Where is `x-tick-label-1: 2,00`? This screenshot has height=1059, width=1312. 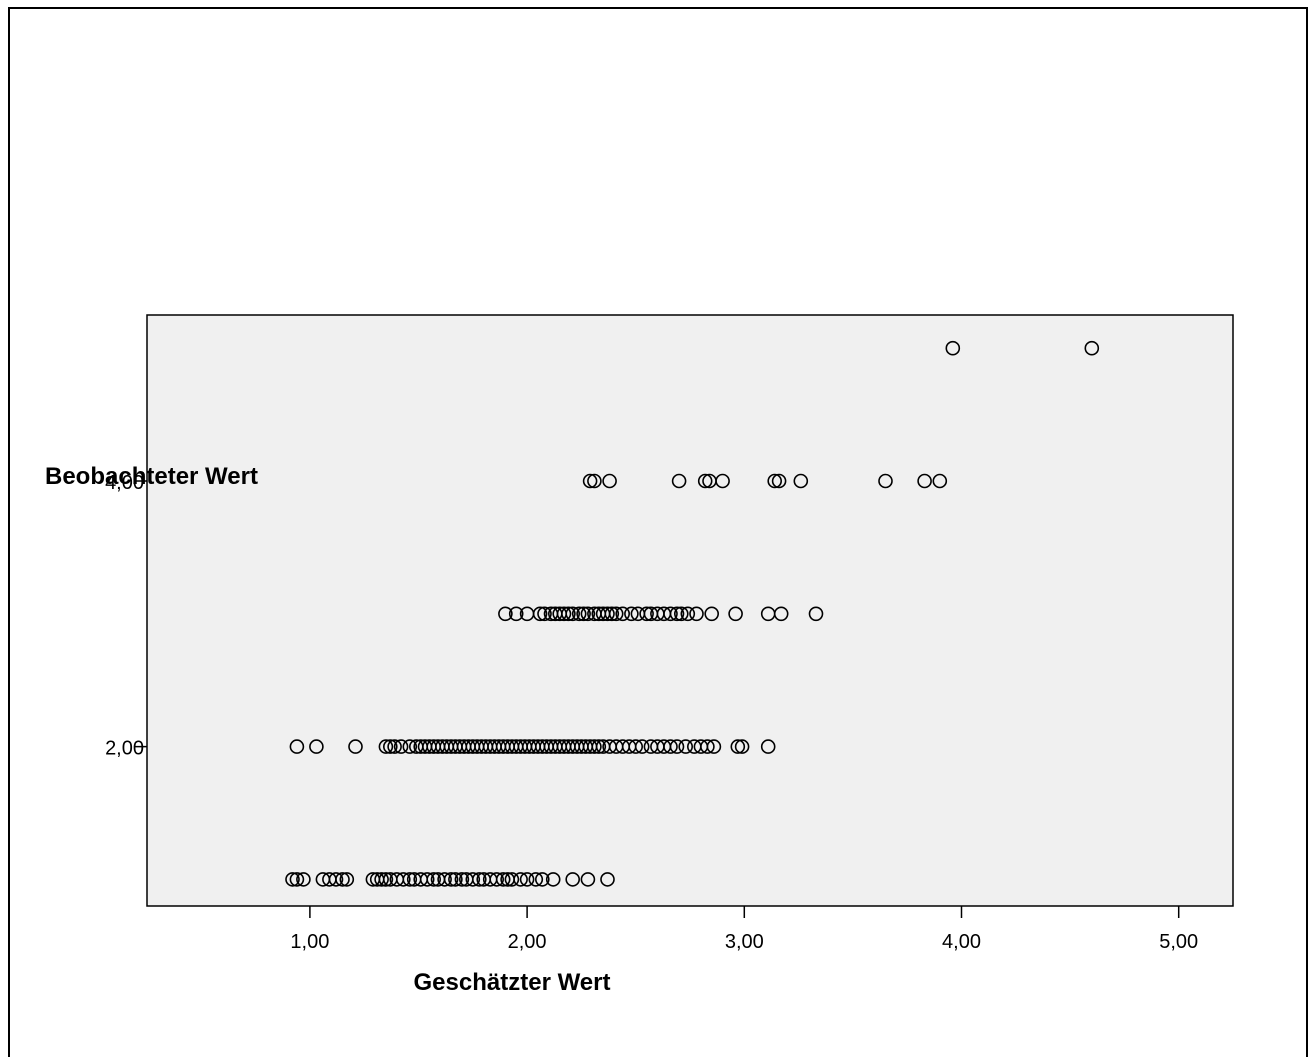
x-tick-label-1: 2,00 is located at coordinates (527, 942).